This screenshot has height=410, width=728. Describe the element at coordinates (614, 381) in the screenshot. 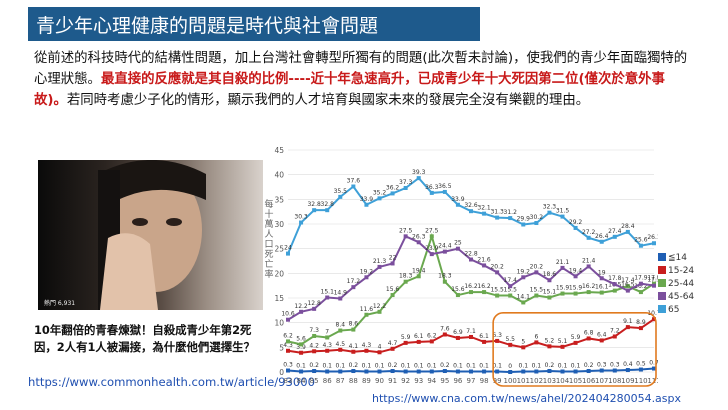

I see `x-tick-label: 108` at that location.